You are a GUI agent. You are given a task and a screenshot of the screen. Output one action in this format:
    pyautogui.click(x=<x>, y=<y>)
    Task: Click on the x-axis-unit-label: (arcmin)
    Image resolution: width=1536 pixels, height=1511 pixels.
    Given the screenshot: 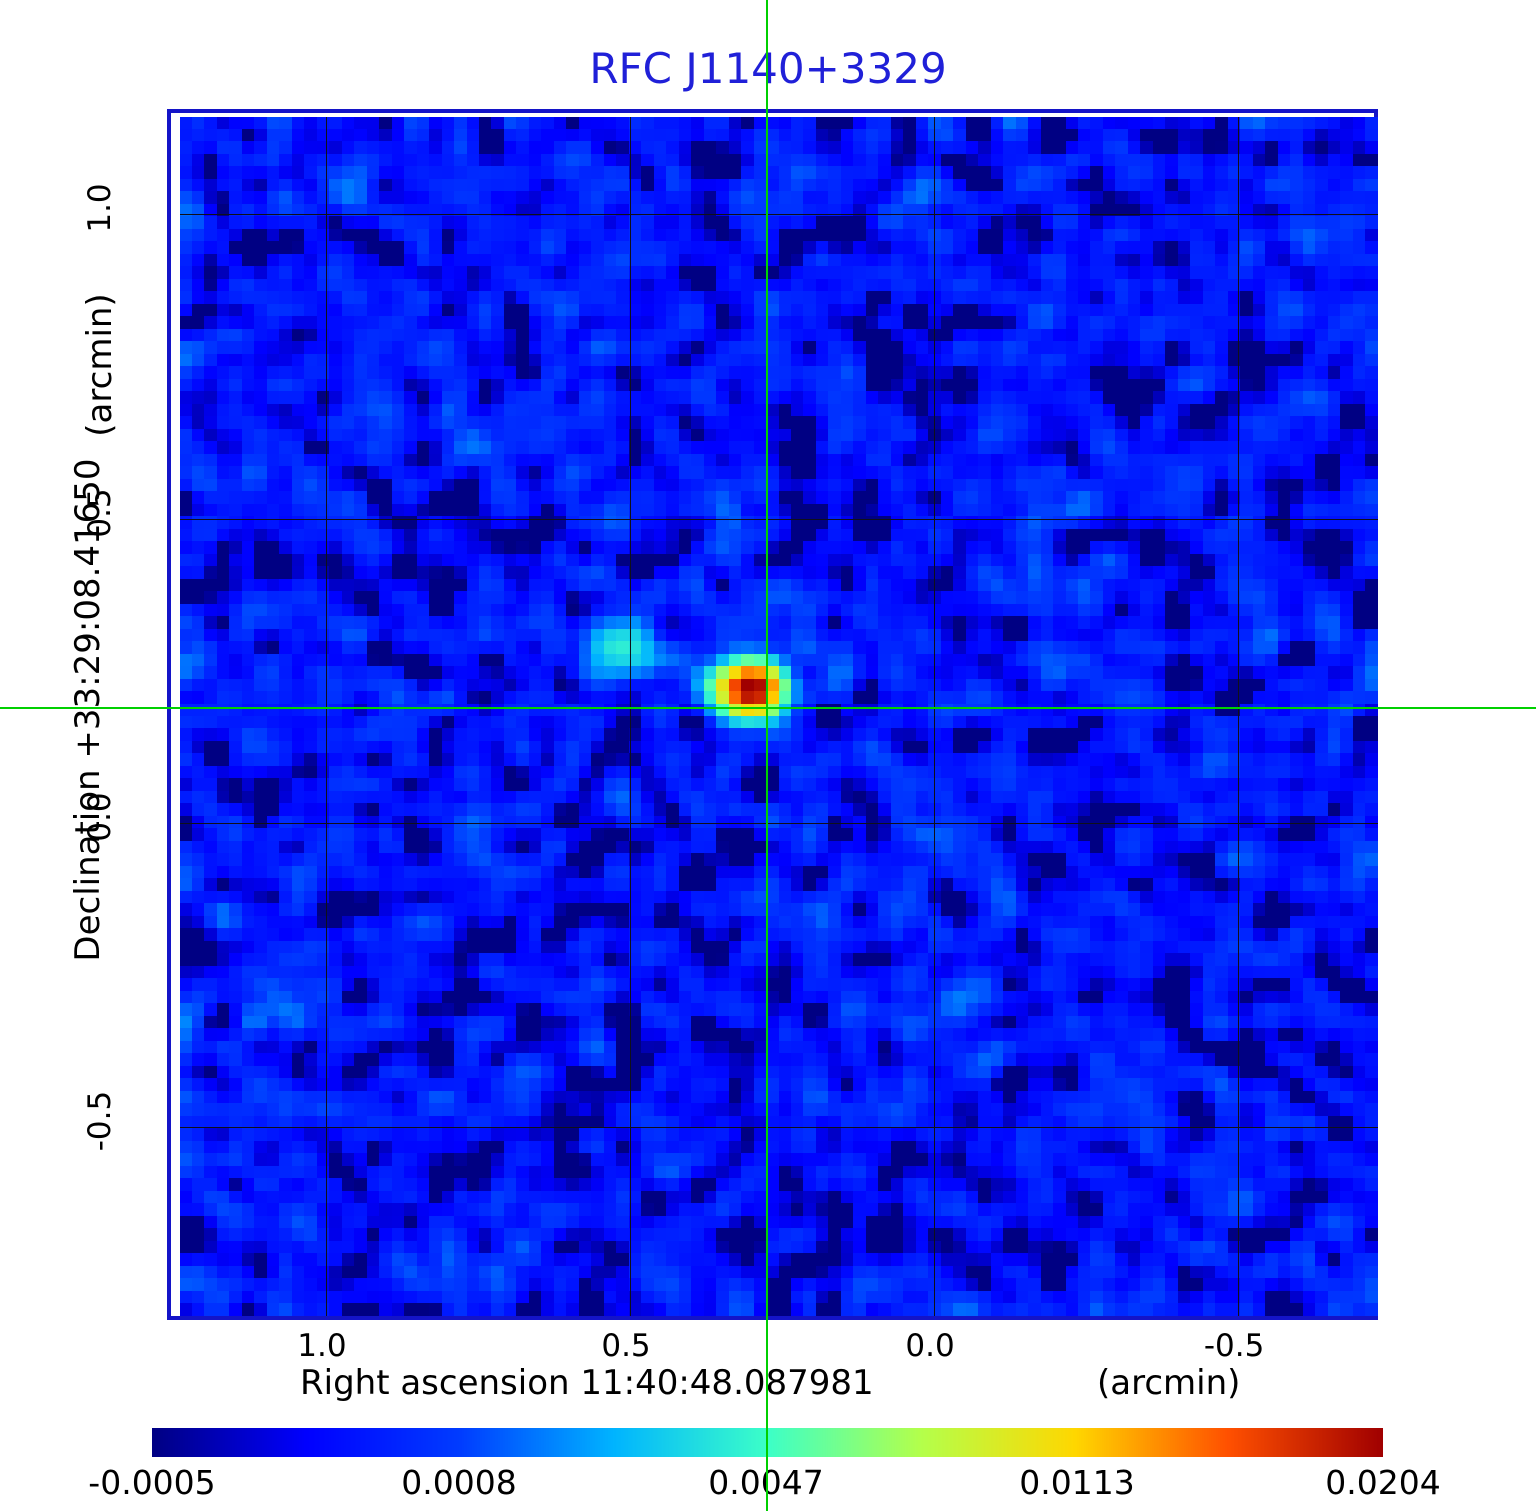 What is the action you would take?
    pyautogui.click(x=1169, y=1383)
    